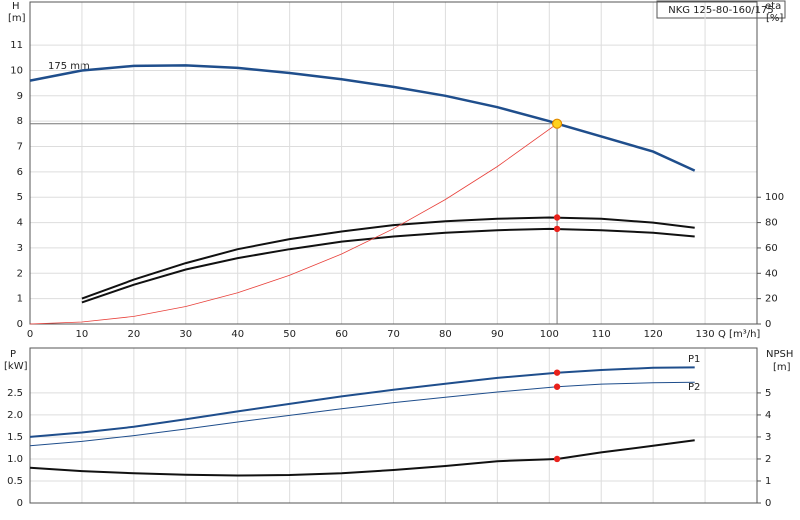 The height and width of the screenshot is (520, 800). I want to click on x-tick-label: 10, so click(82, 334).